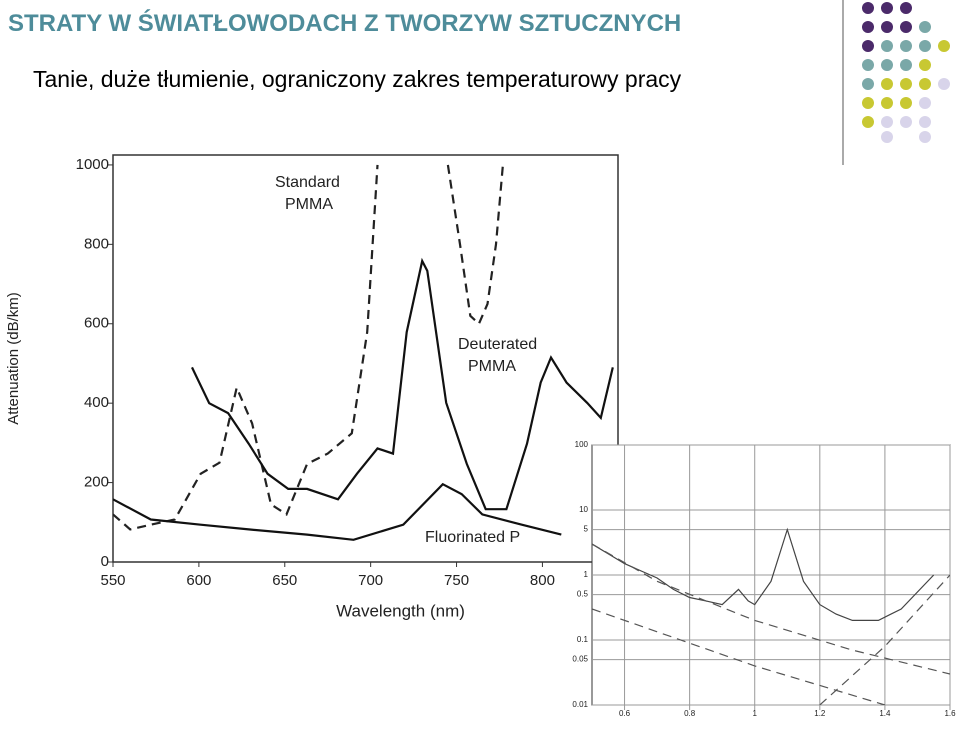 The height and width of the screenshot is (731, 960). What do you see at coordinates (755, 713) in the screenshot?
I see `x-tick-label: 1` at bounding box center [755, 713].